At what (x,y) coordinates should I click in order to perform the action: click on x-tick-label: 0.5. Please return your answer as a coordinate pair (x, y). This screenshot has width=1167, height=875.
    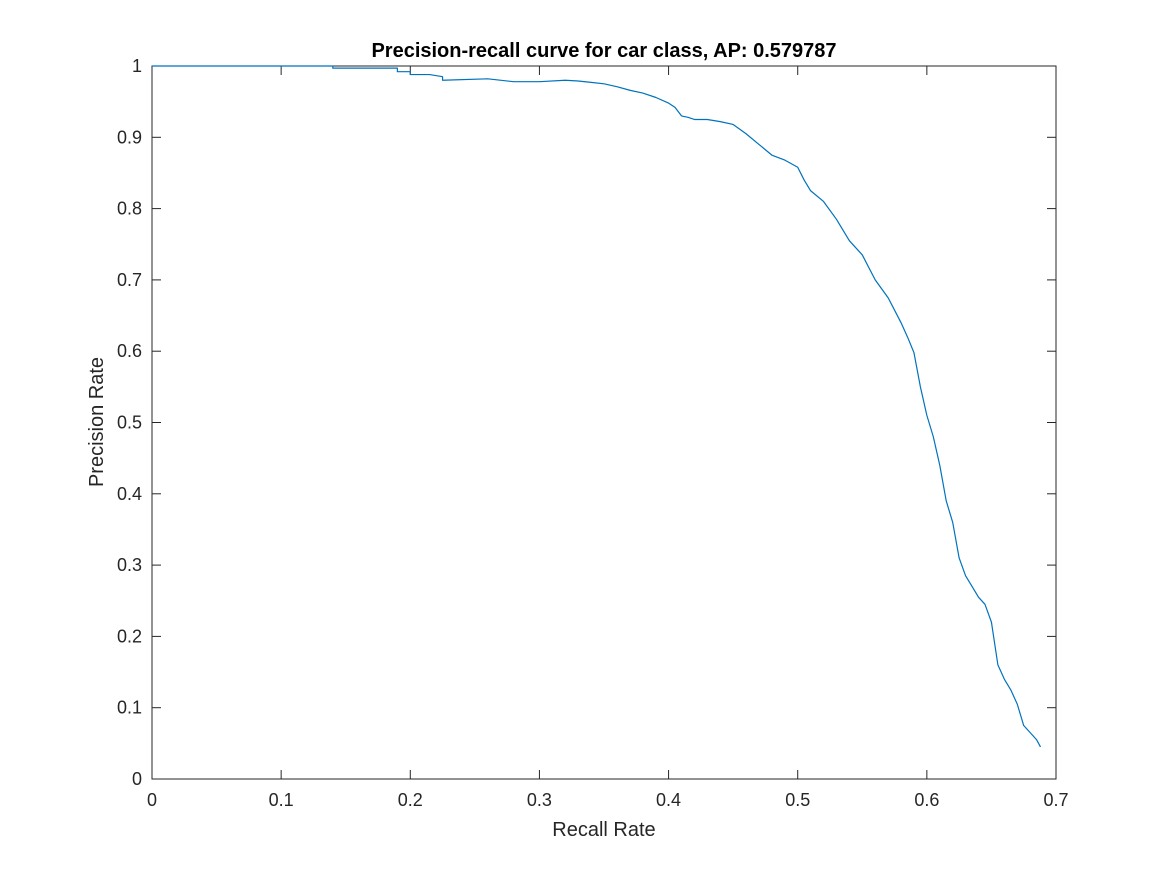
    Looking at the image, I should click on (797, 800).